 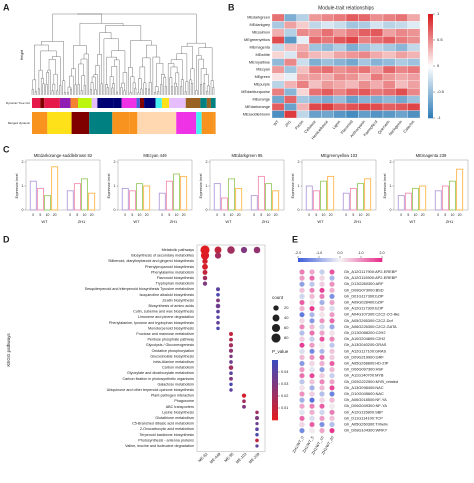 I want to click on gene-label: Gh_D06G097300:HSF, so click(x=364, y=369).